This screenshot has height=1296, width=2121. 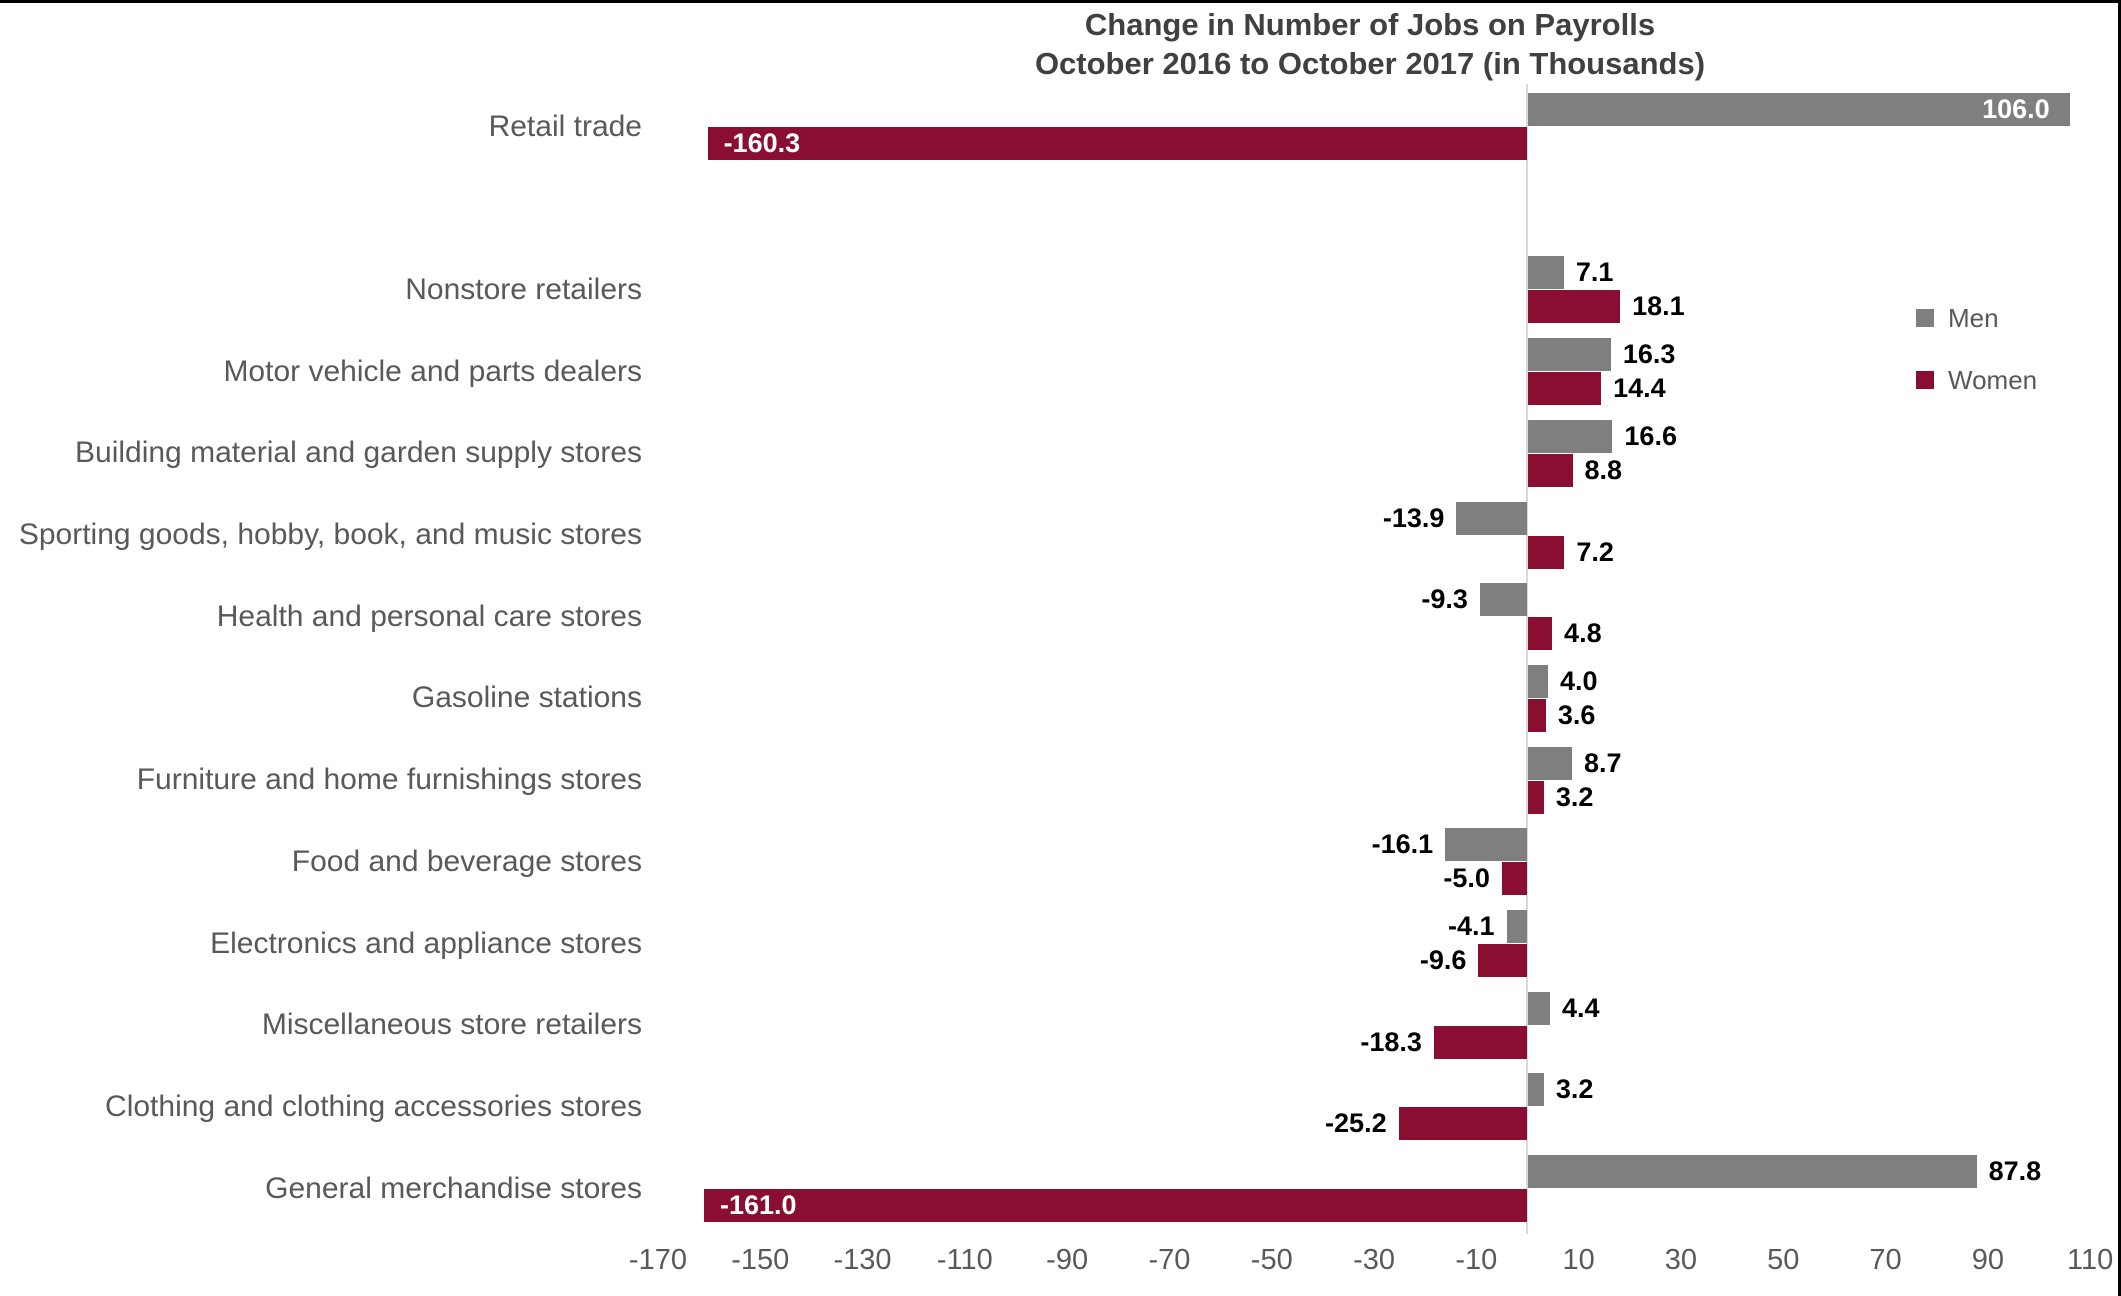 I want to click on legend-swatch-men, so click(x=1925, y=318).